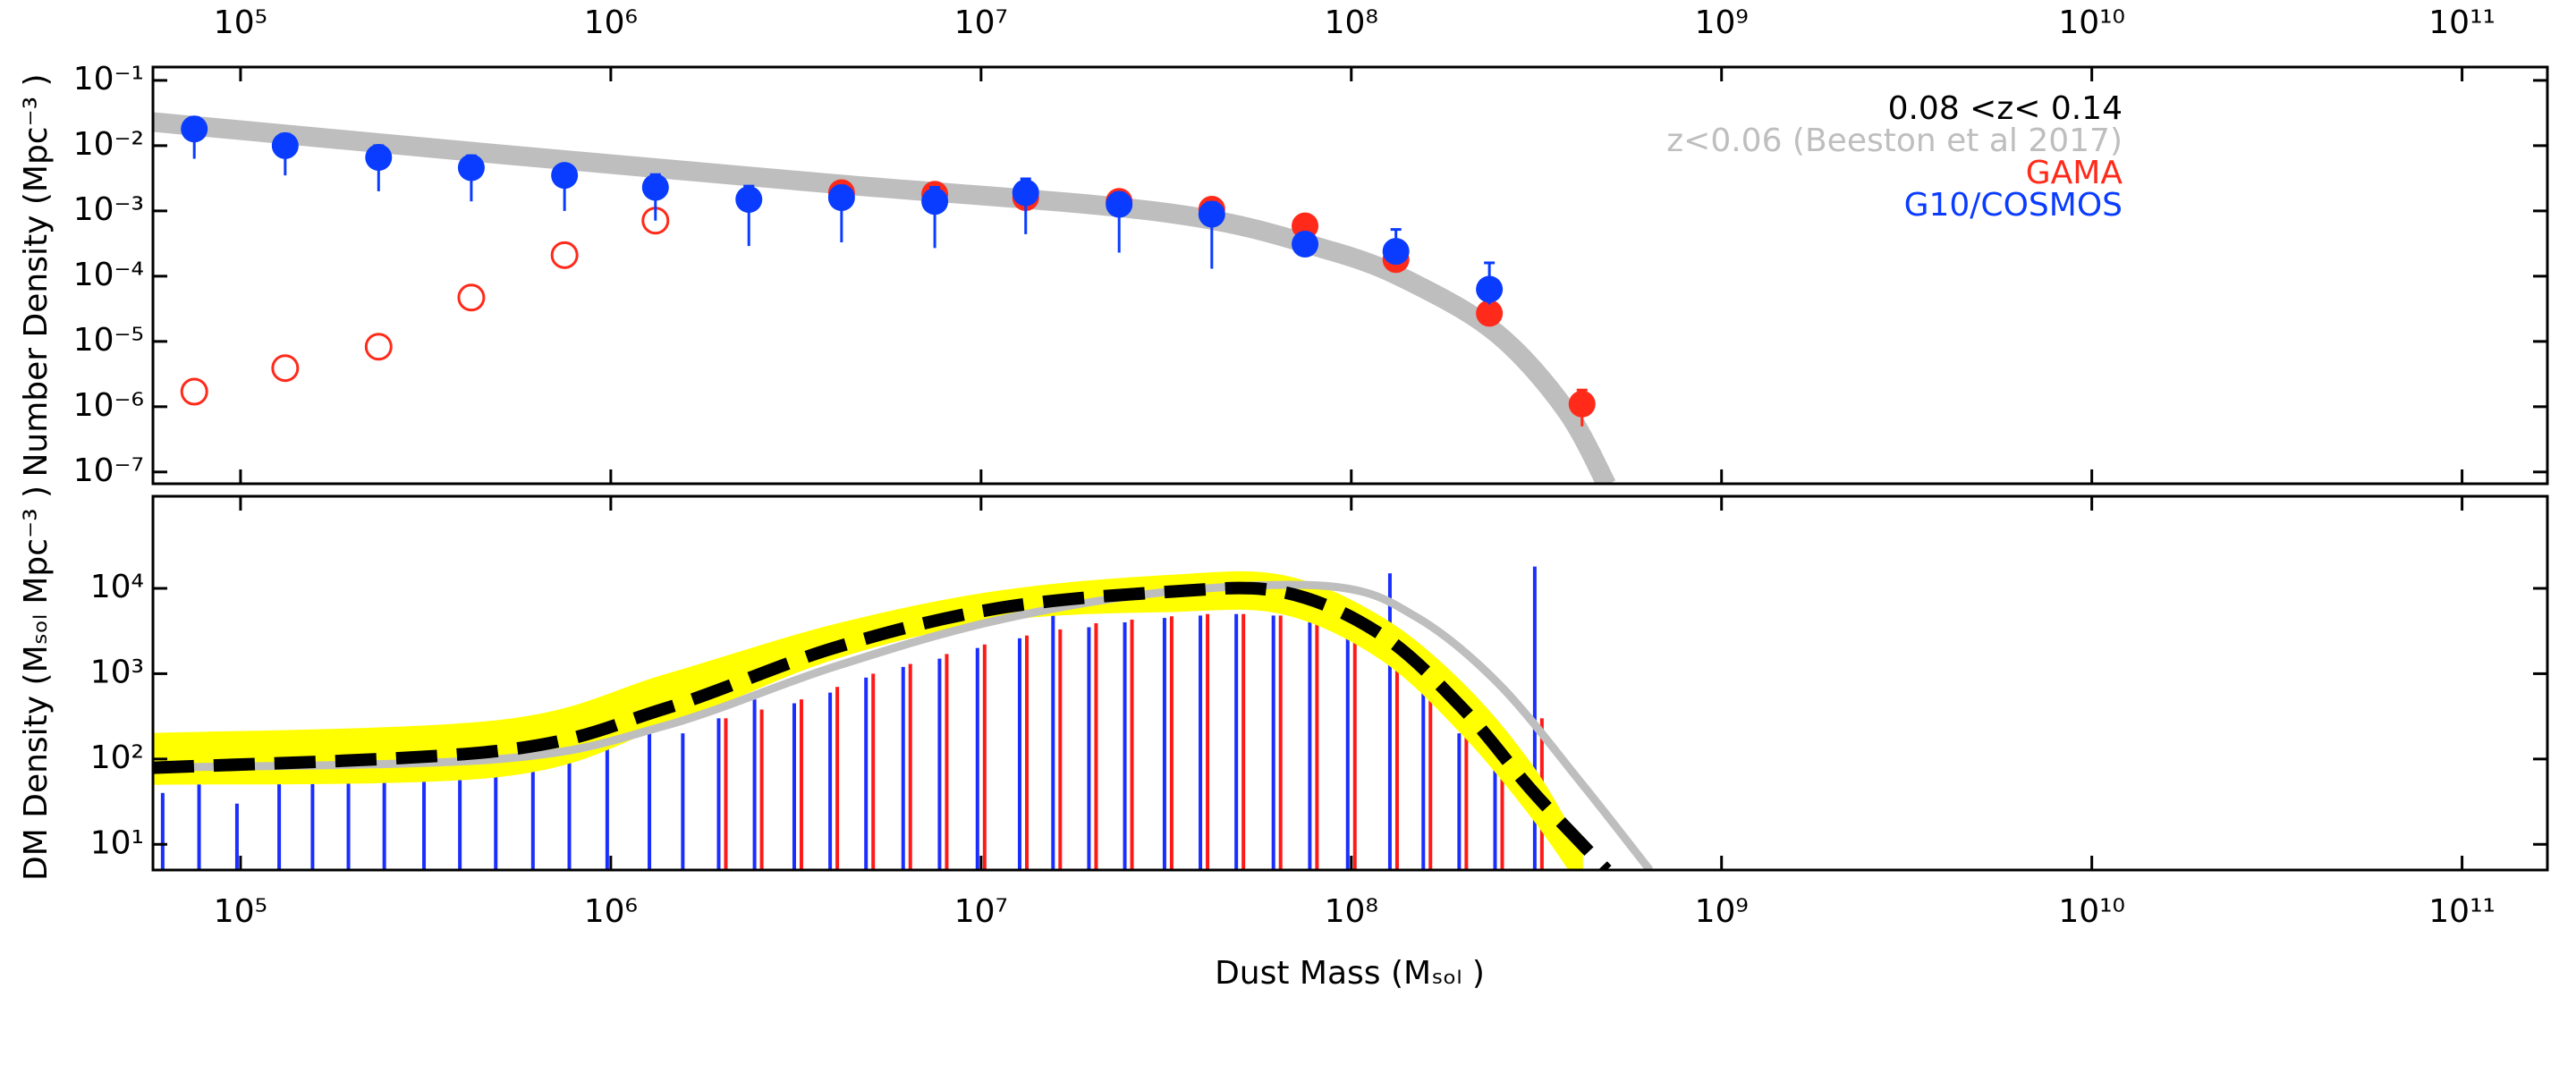  I want to click on x-tick-label: 10⁸, so click(1351, 911).